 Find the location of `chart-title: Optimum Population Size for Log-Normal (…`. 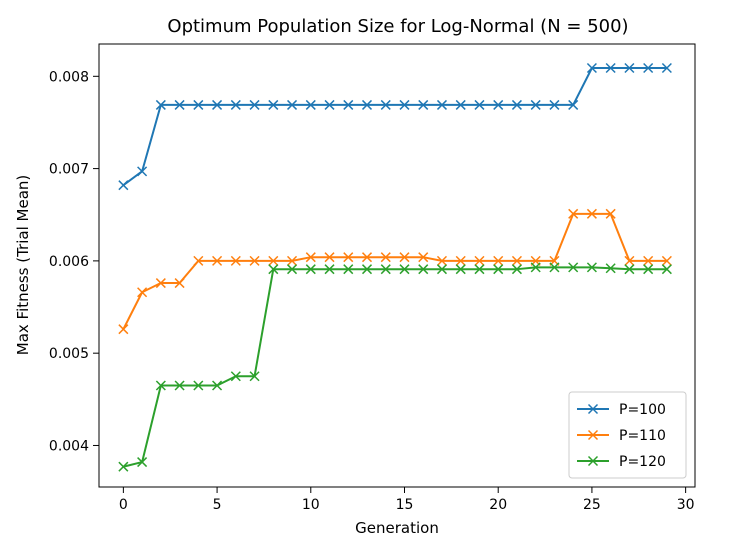

chart-title: Optimum Population Size for Log-Normal (… is located at coordinates (397, 26).